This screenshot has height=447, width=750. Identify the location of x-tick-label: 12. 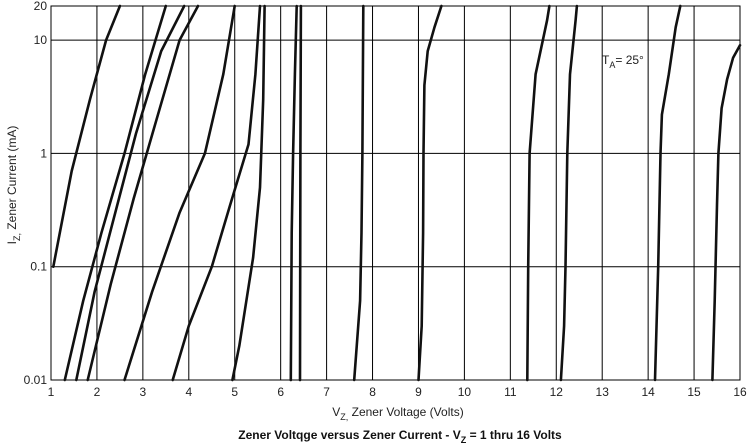
(557, 392).